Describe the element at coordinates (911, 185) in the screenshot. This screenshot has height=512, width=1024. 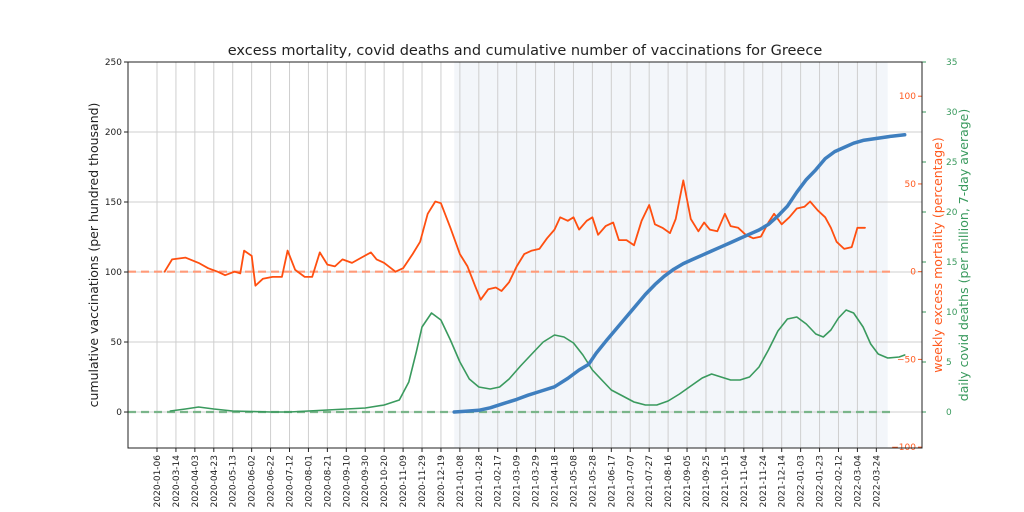
I see `orange-y-tick-label: 50` at that location.